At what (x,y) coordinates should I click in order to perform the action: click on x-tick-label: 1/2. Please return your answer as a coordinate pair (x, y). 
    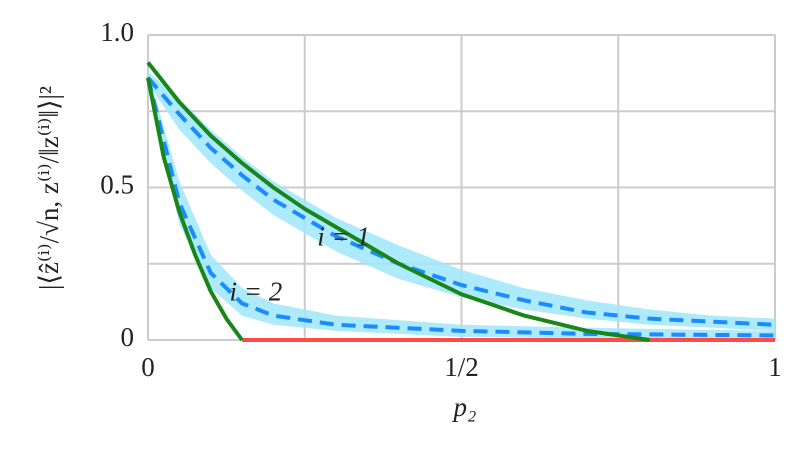
    Looking at the image, I should click on (461, 367).